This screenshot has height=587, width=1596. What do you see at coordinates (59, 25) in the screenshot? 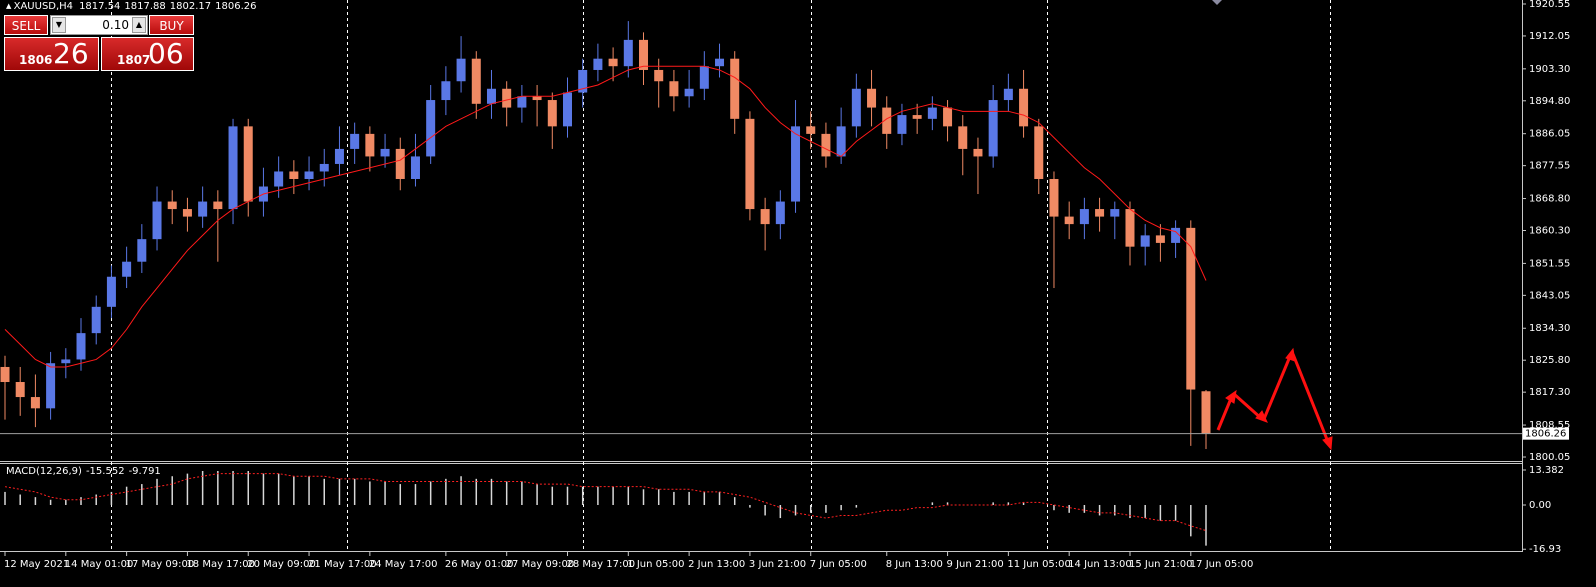
I see `lot-decrease: ▼` at bounding box center [59, 25].